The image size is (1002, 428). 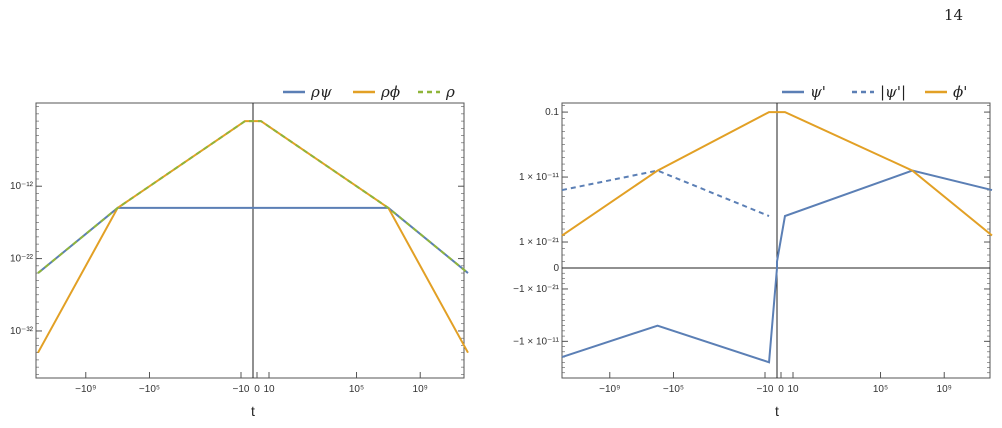 What do you see at coordinates (880, 389) in the screenshot?
I see `chart-2-x-tick-label: 10⁵` at bounding box center [880, 389].